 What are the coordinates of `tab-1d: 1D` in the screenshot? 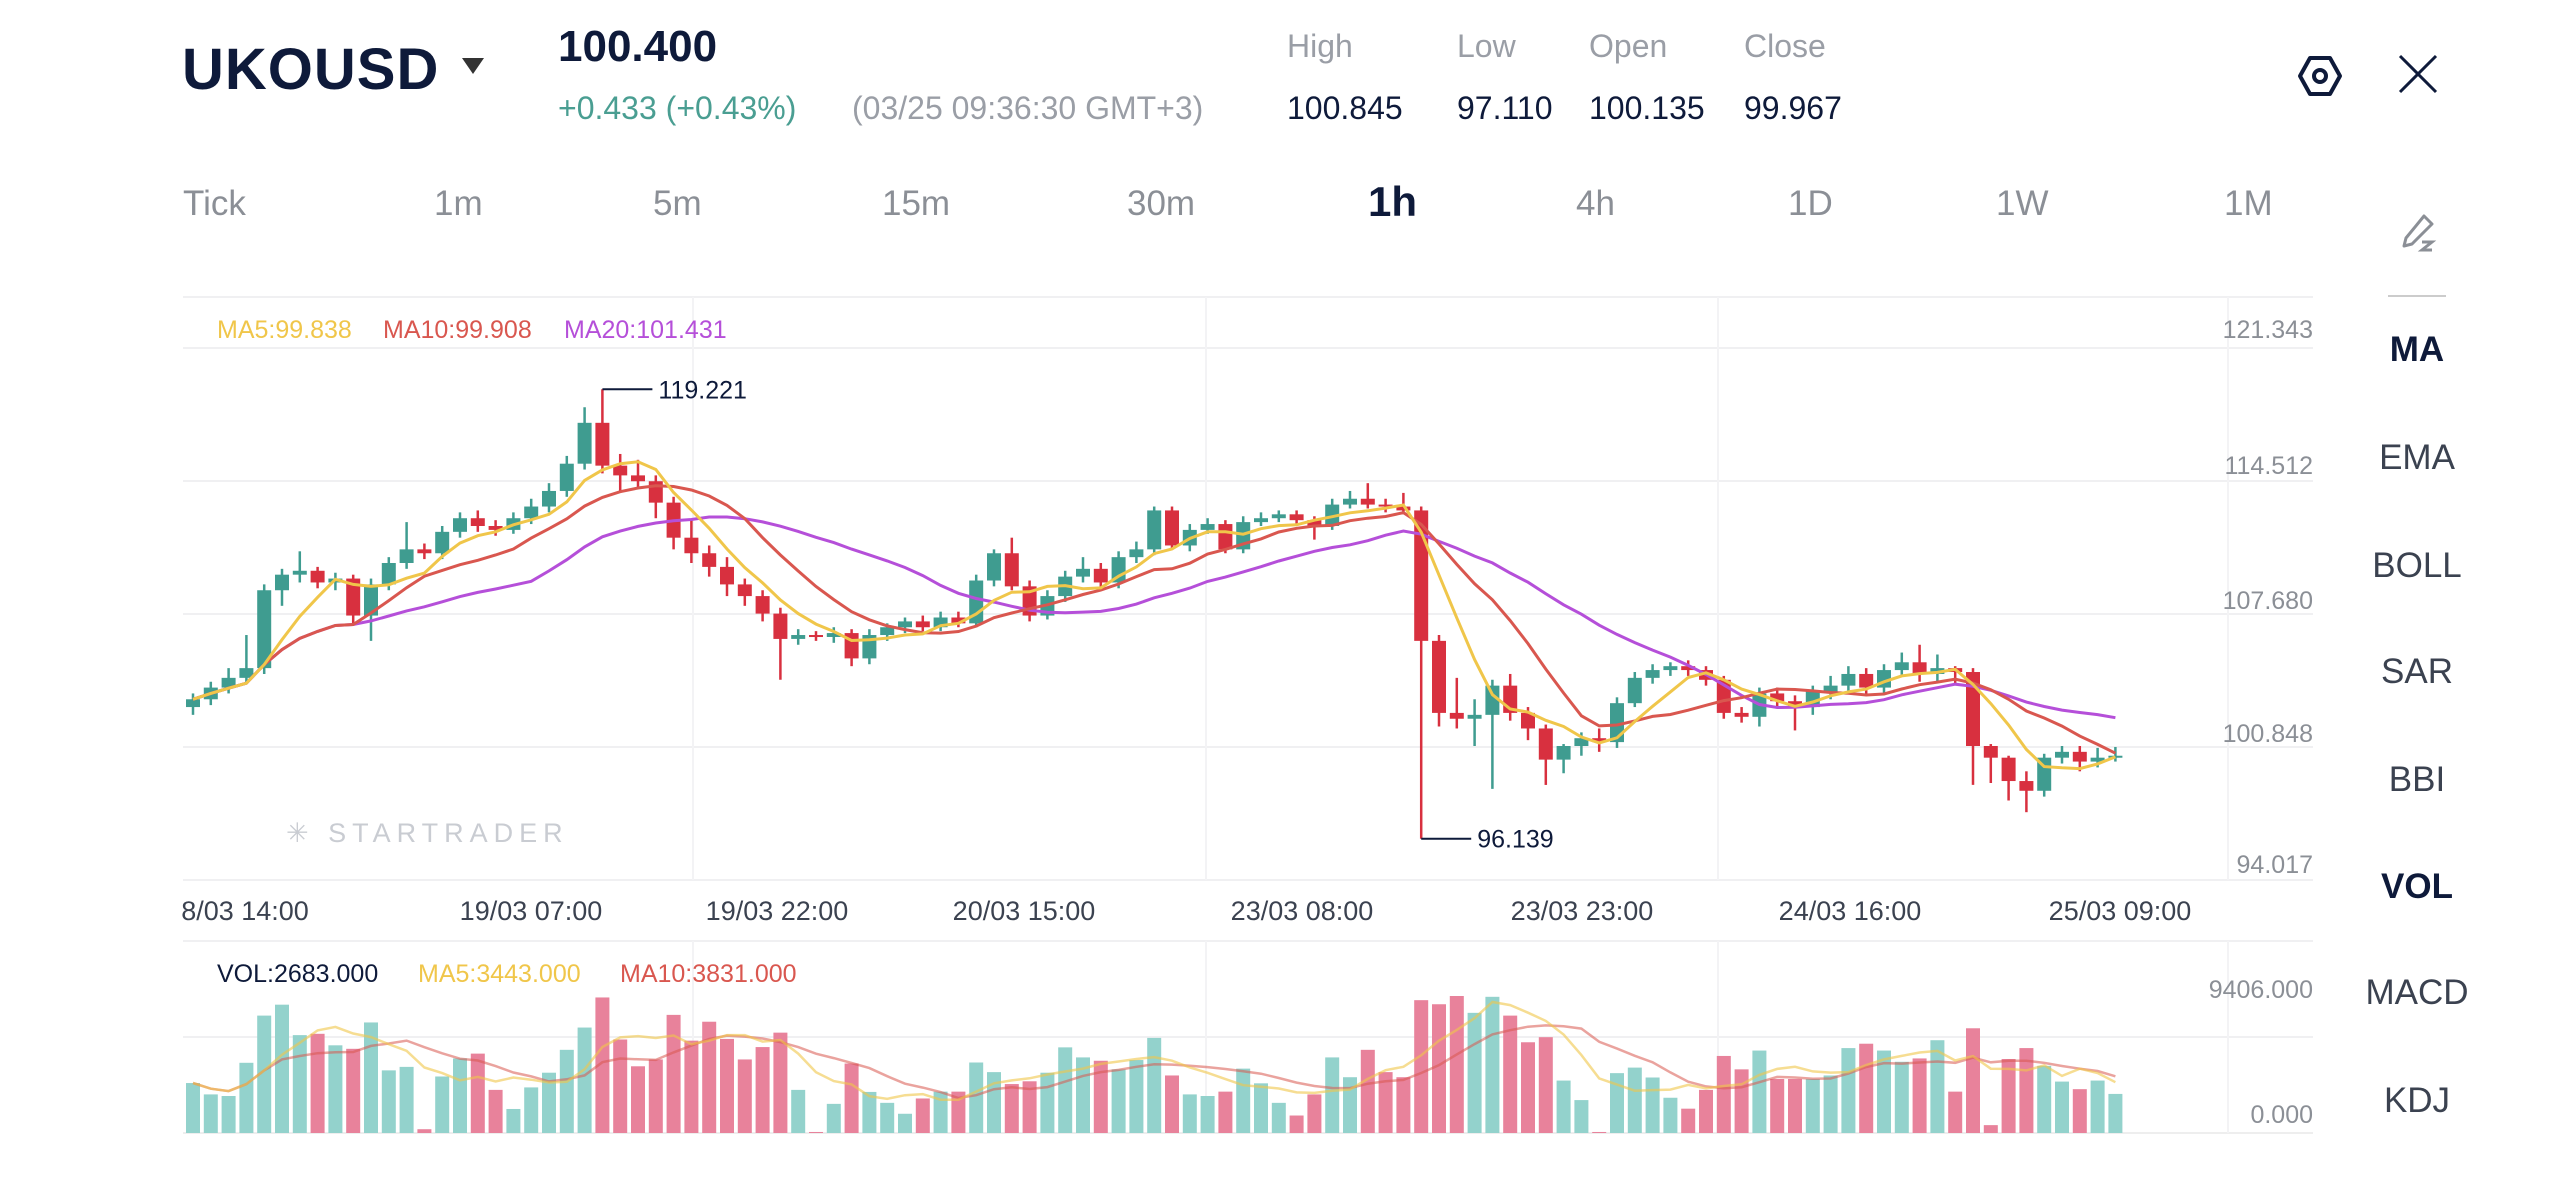 It's located at (1810, 203).